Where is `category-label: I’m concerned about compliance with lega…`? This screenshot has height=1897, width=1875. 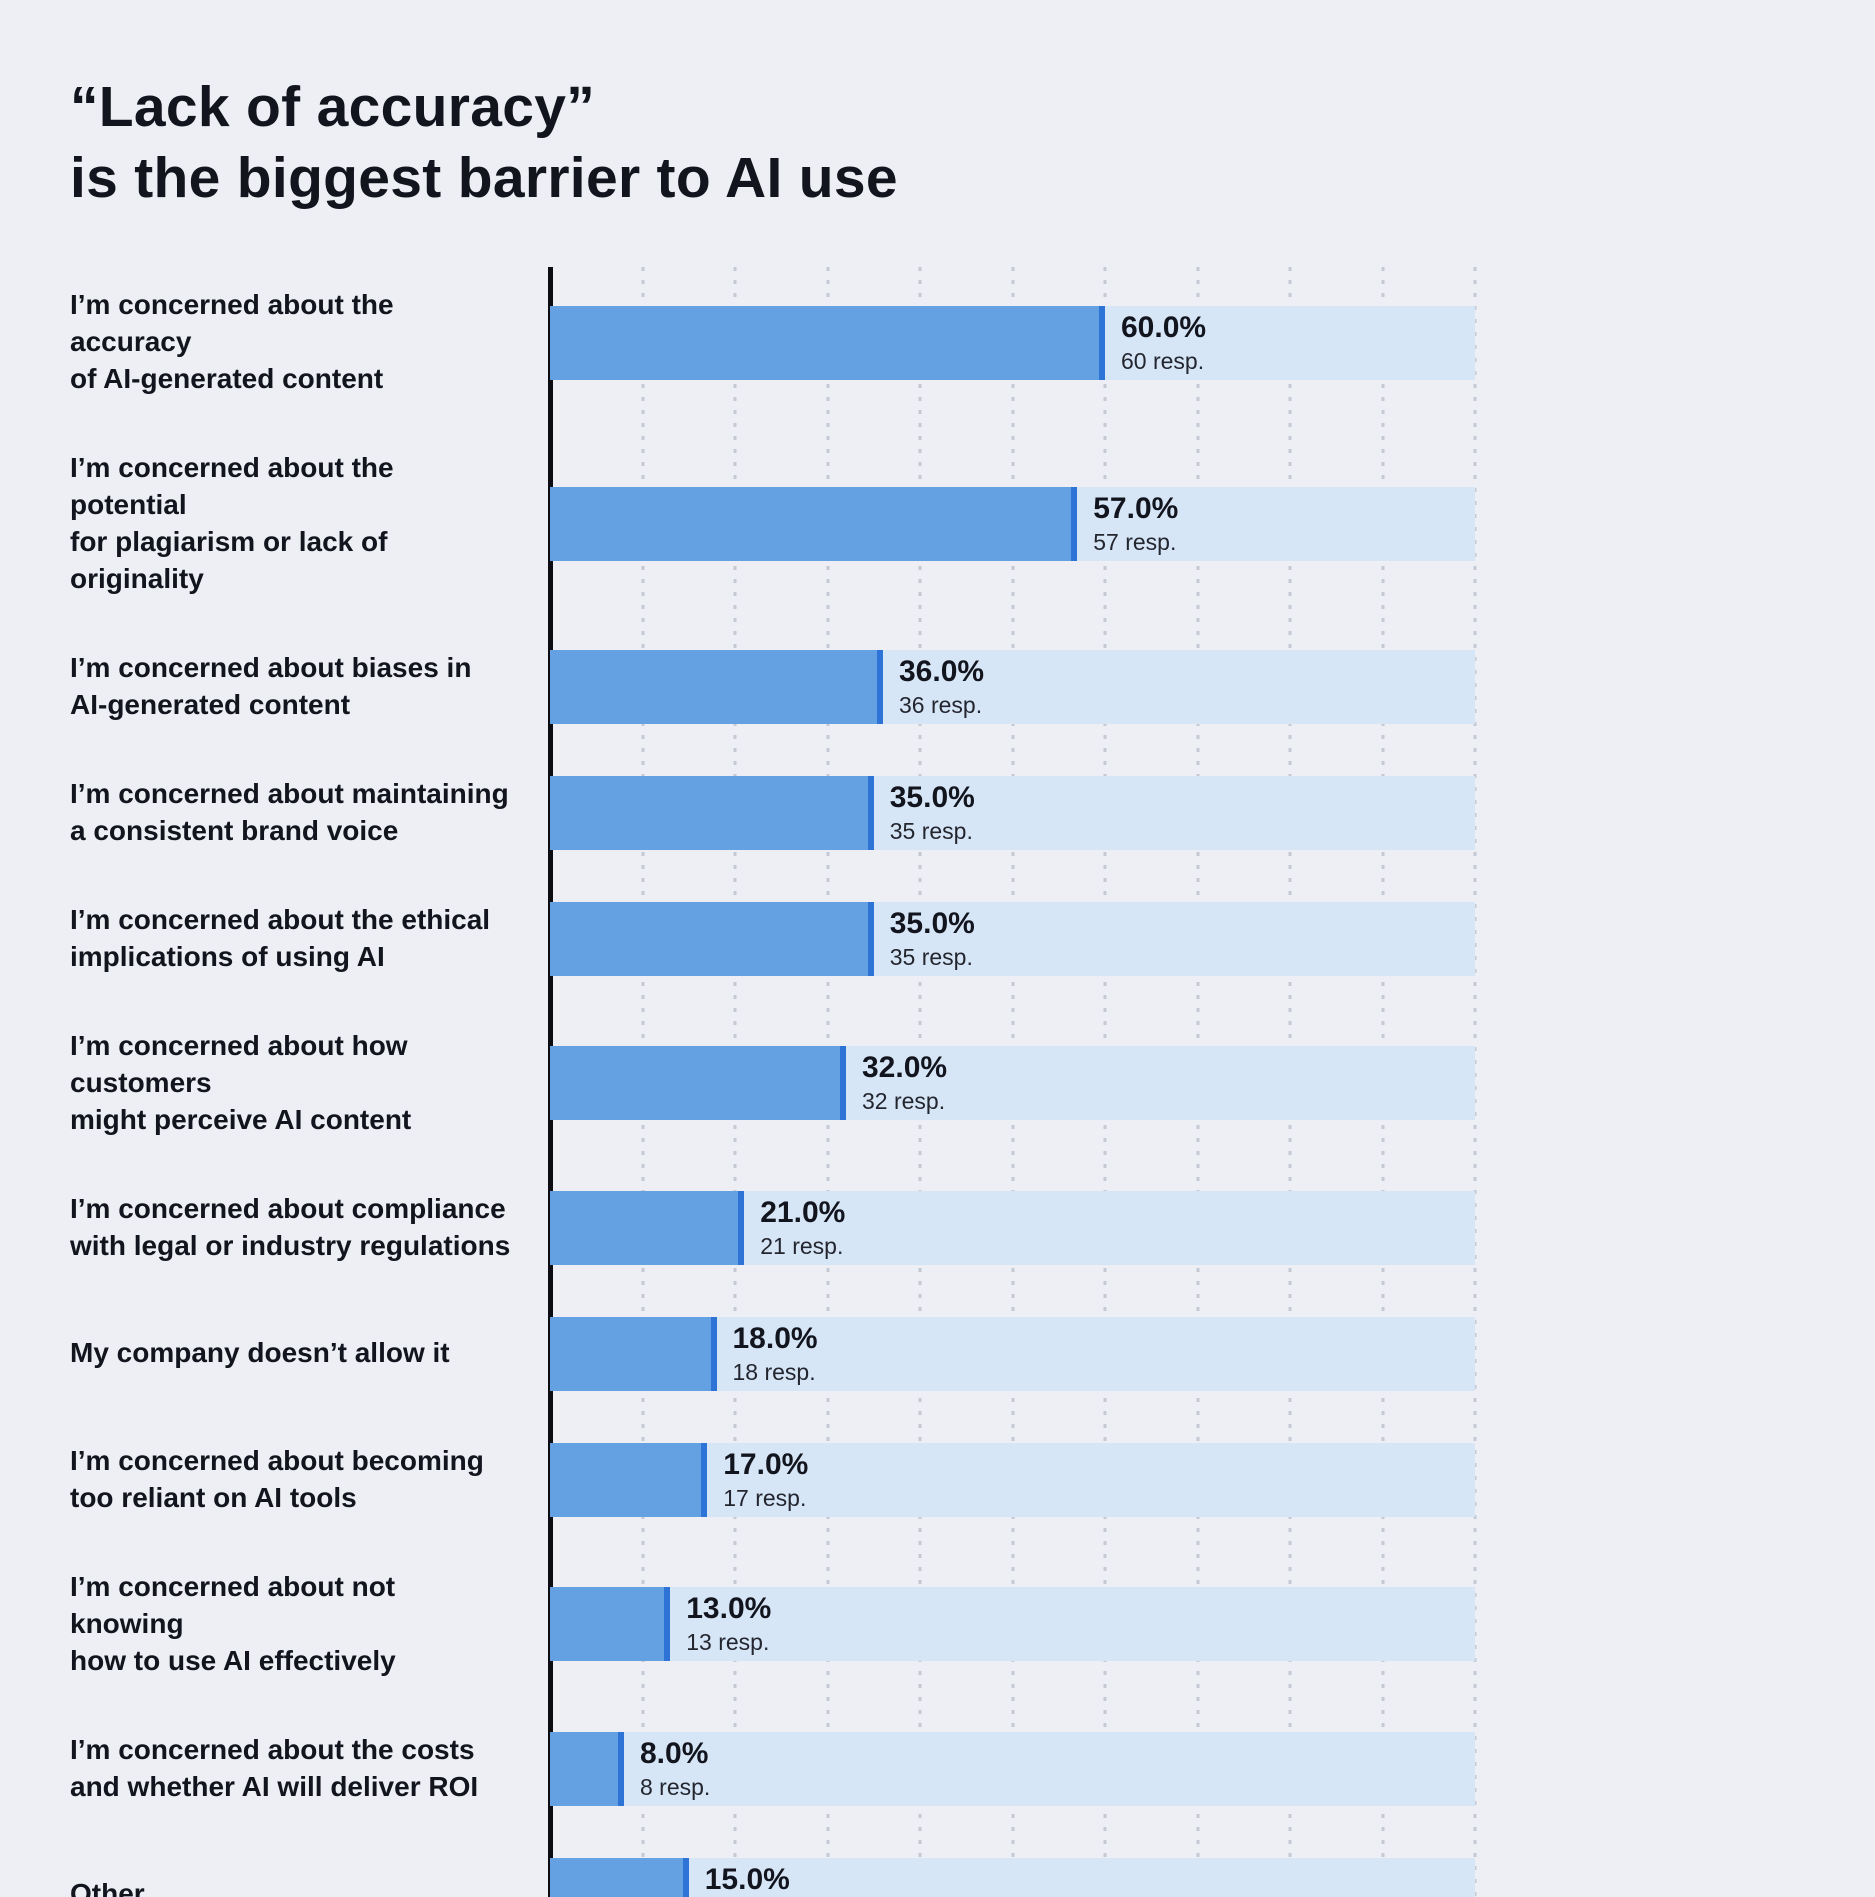
category-label: I’m concerned about compliance with lega… is located at coordinates (290, 1226).